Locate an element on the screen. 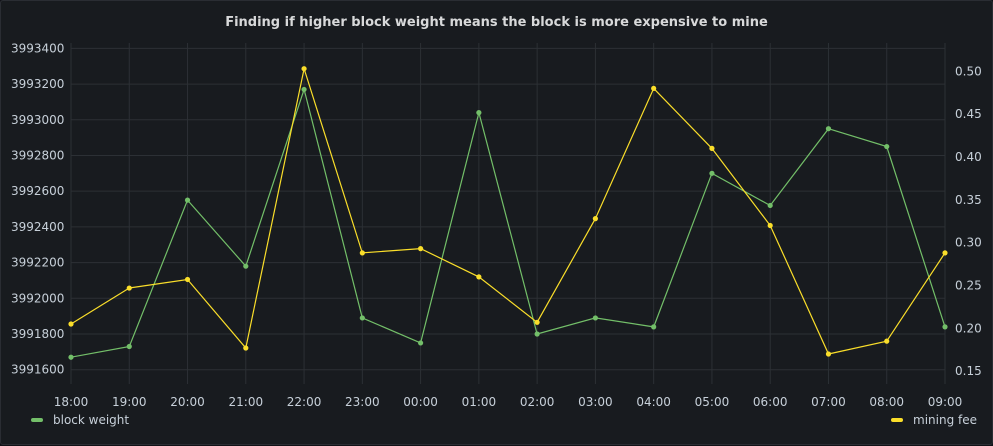 The height and width of the screenshot is (446, 993). legend-item-mining-fee: mining fee is located at coordinates (934, 420).